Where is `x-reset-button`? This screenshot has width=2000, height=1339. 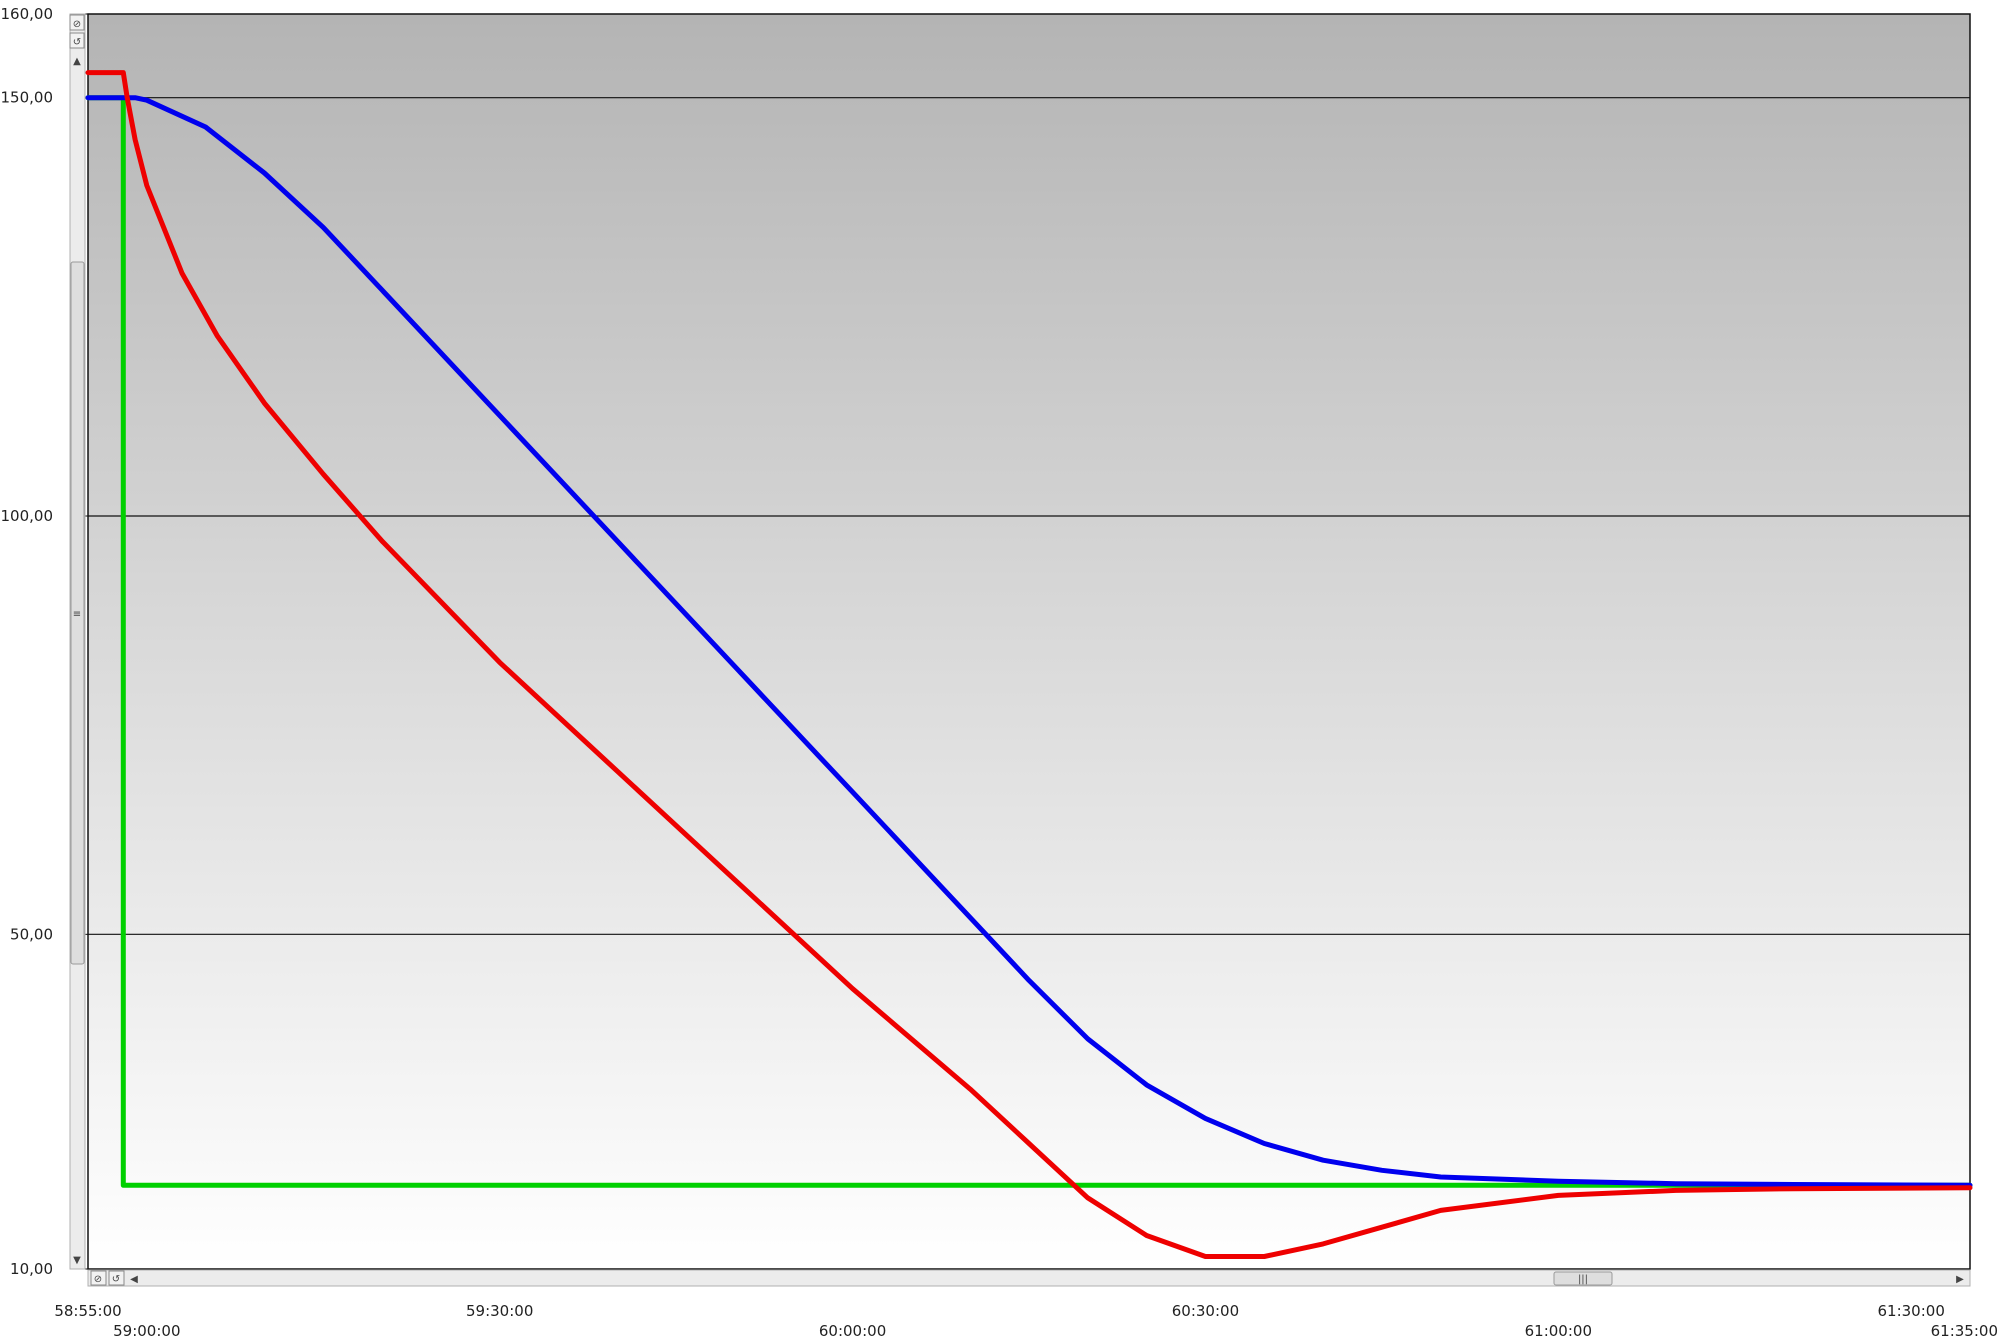 x-reset-button is located at coordinates (116, 1278).